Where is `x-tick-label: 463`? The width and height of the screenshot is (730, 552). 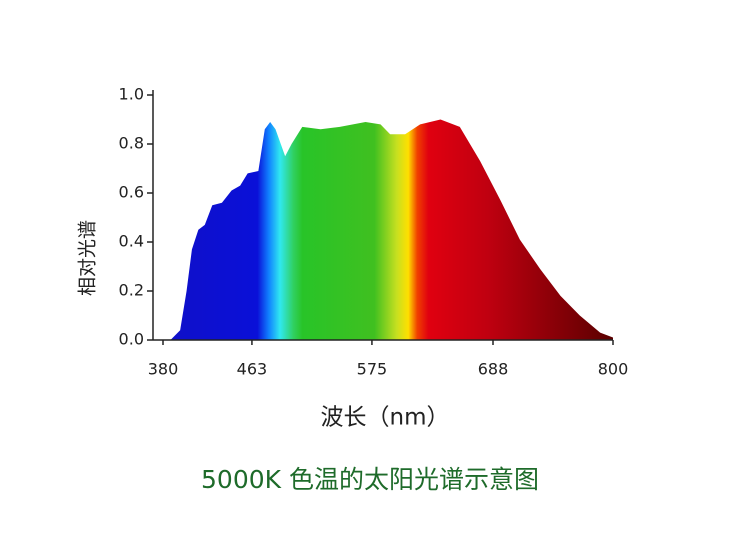 x-tick-label: 463 is located at coordinates (252, 369).